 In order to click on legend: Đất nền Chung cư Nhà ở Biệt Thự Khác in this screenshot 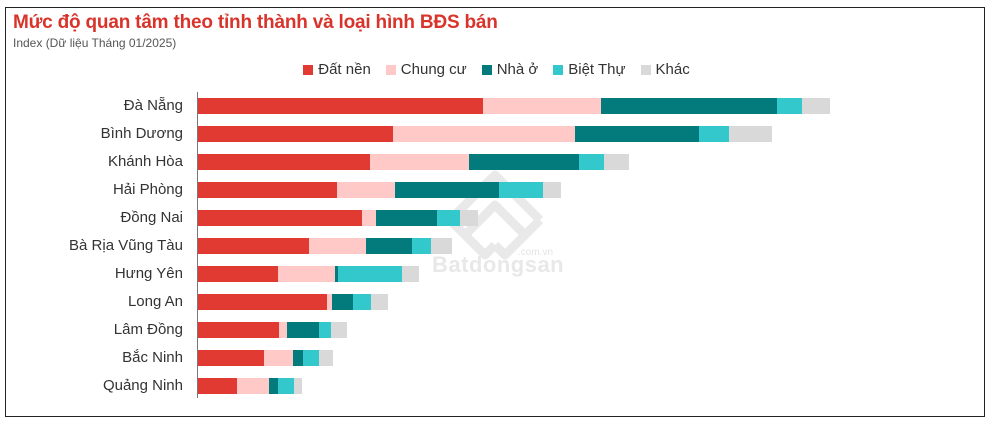, I will do `click(496, 69)`.